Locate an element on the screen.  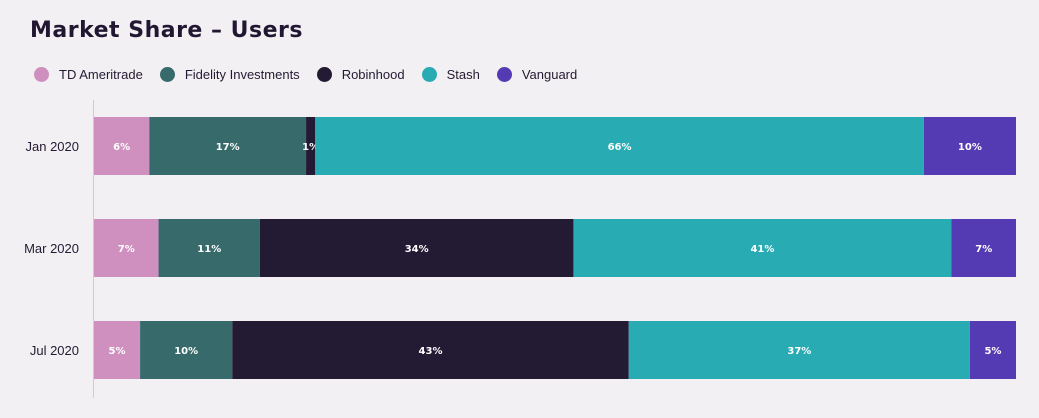
legend-label-stash: Stash is located at coordinates (463, 74).